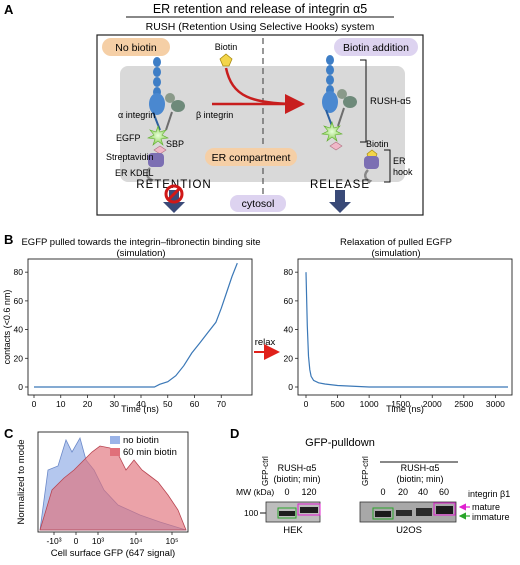  Describe the element at coordinates (340, 201) in the screenshot. I see `release-arrow-icon` at that location.